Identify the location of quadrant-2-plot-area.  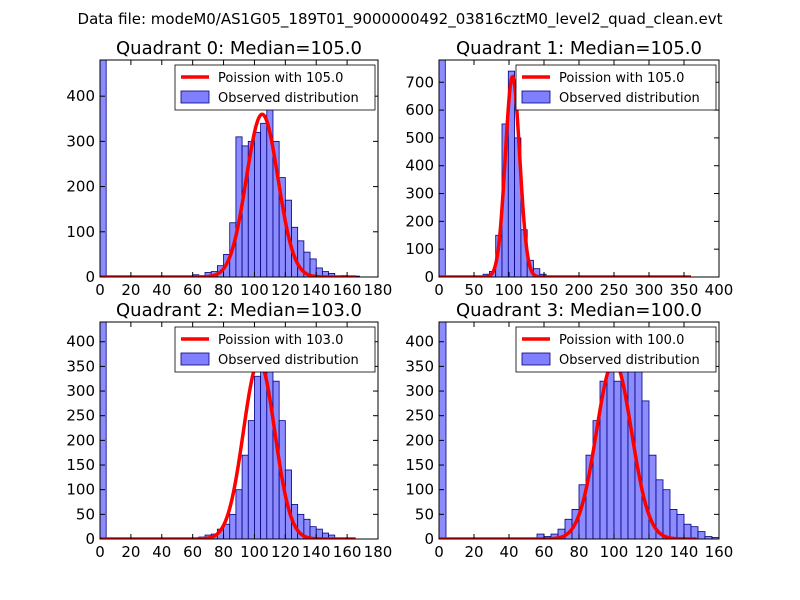
(228, 430).